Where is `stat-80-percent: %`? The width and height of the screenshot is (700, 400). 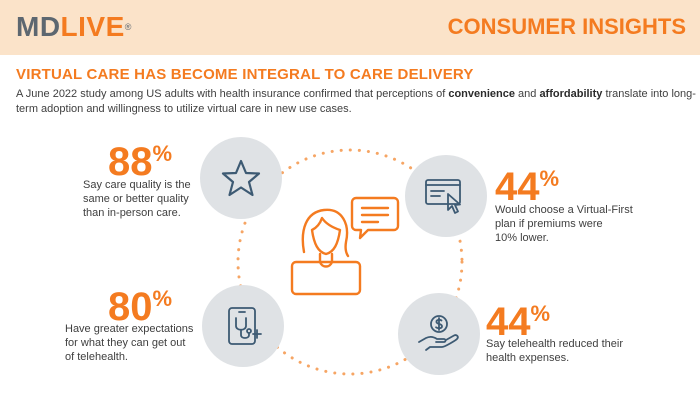
stat-80-percent: % is located at coordinates (162, 298).